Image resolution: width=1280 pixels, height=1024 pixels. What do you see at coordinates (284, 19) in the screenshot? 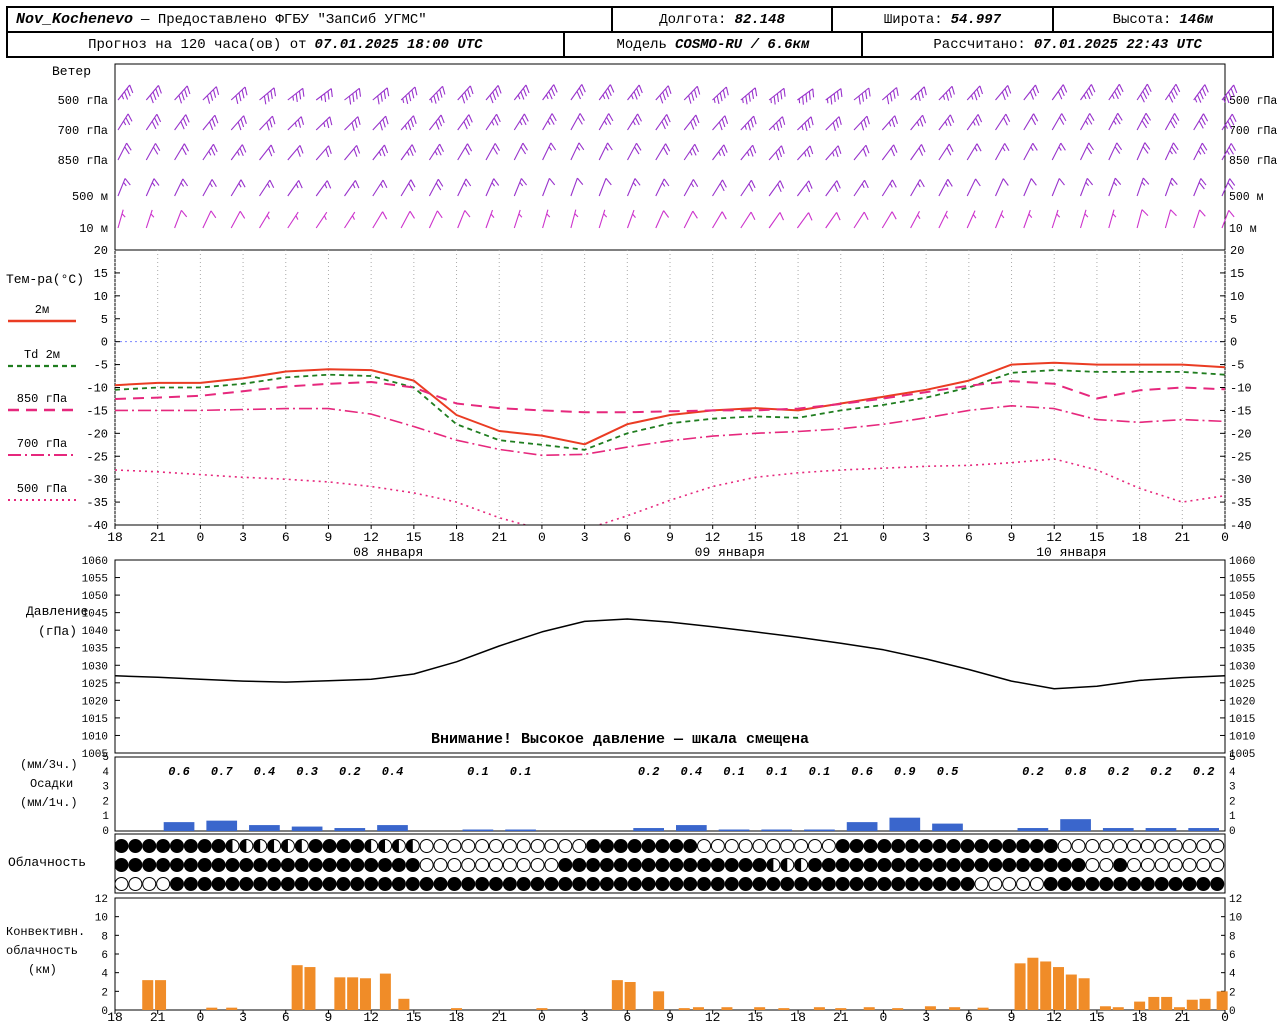
I see `provider-text: — Предоставлено ФГБУ "ЗапСиб УГМС"` at bounding box center [284, 19].